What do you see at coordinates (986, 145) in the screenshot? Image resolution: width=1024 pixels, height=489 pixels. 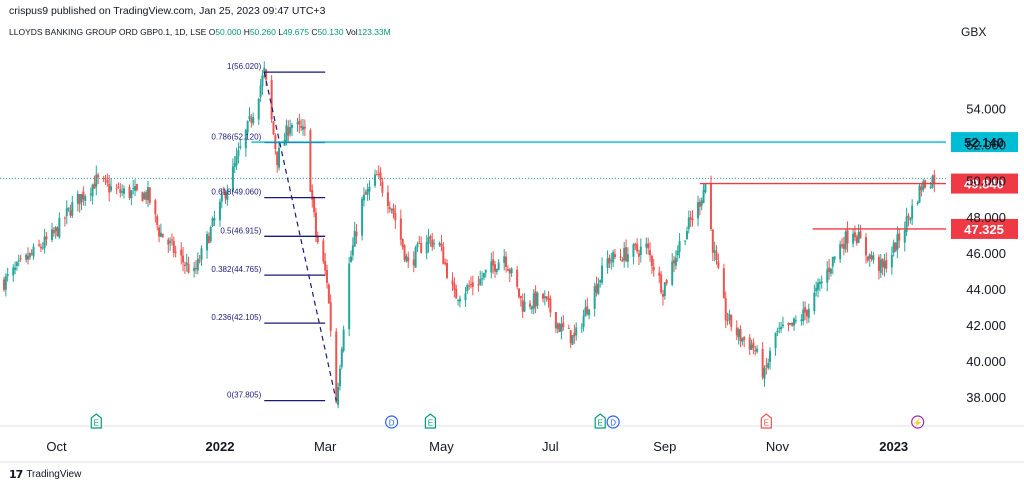 I see `y-tick-label: 52.000` at bounding box center [986, 145].